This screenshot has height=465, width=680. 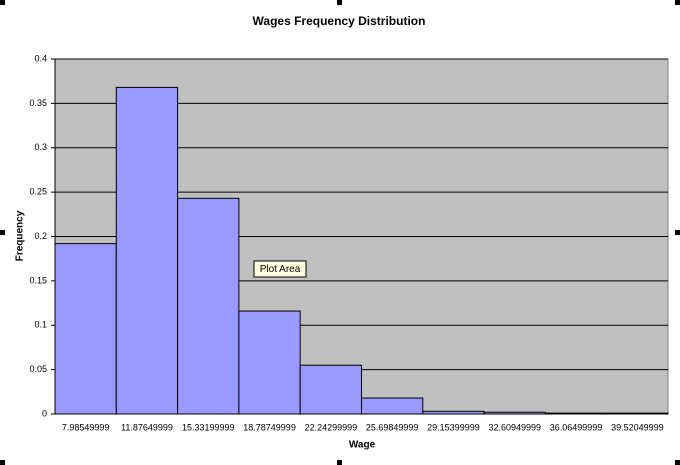 I want to click on x-axis-title: Wage, so click(x=362, y=445).